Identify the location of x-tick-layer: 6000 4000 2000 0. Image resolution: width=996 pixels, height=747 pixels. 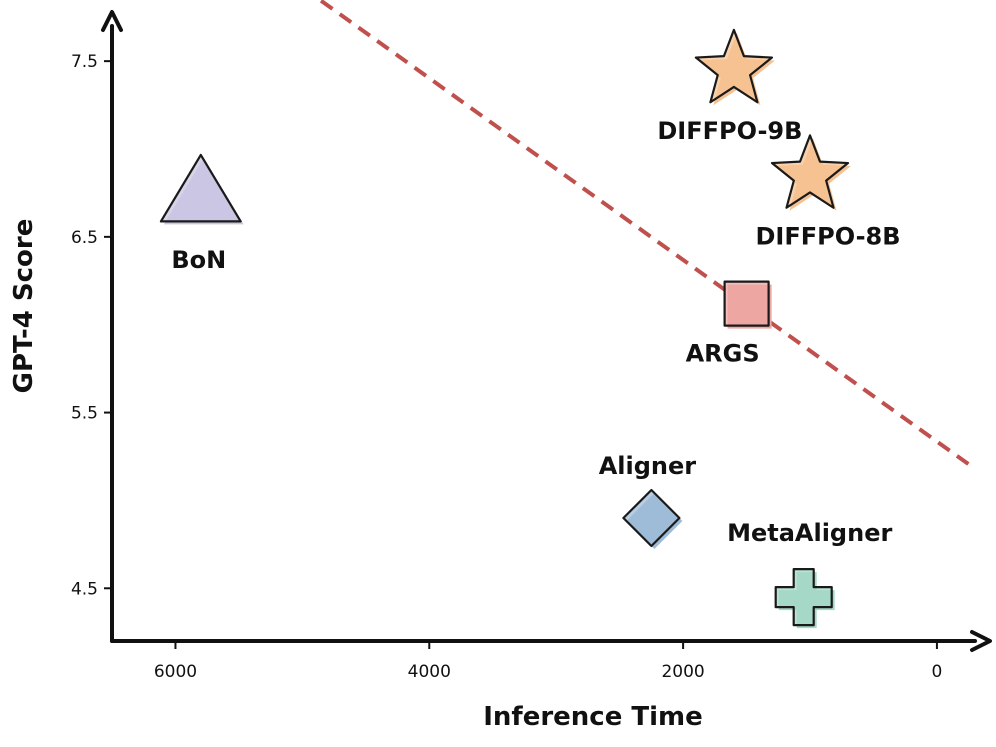
(548, 661).